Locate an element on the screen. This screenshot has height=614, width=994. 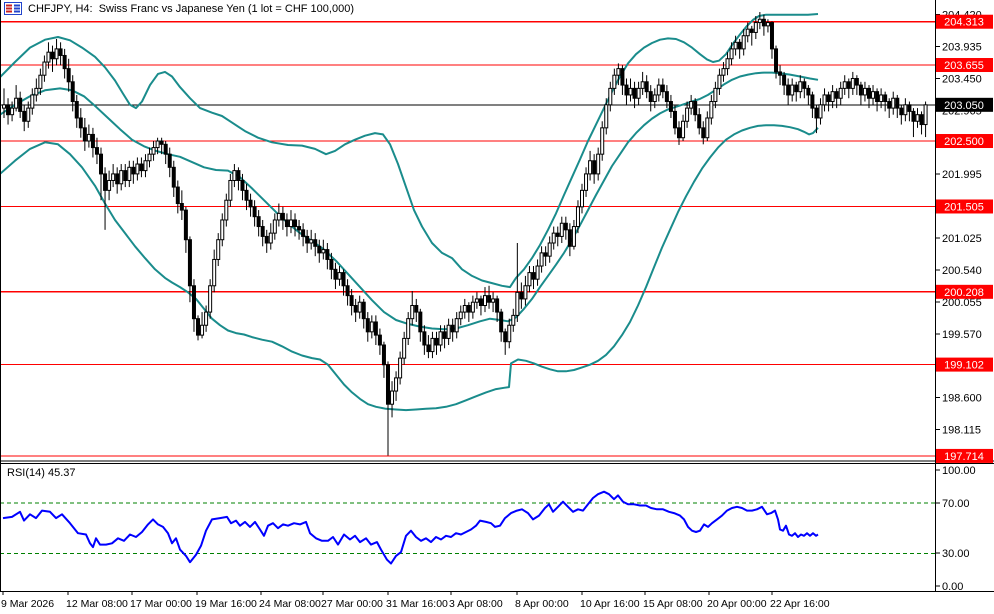
rsi-scale-label: 0.00 is located at coordinates (952, 587).